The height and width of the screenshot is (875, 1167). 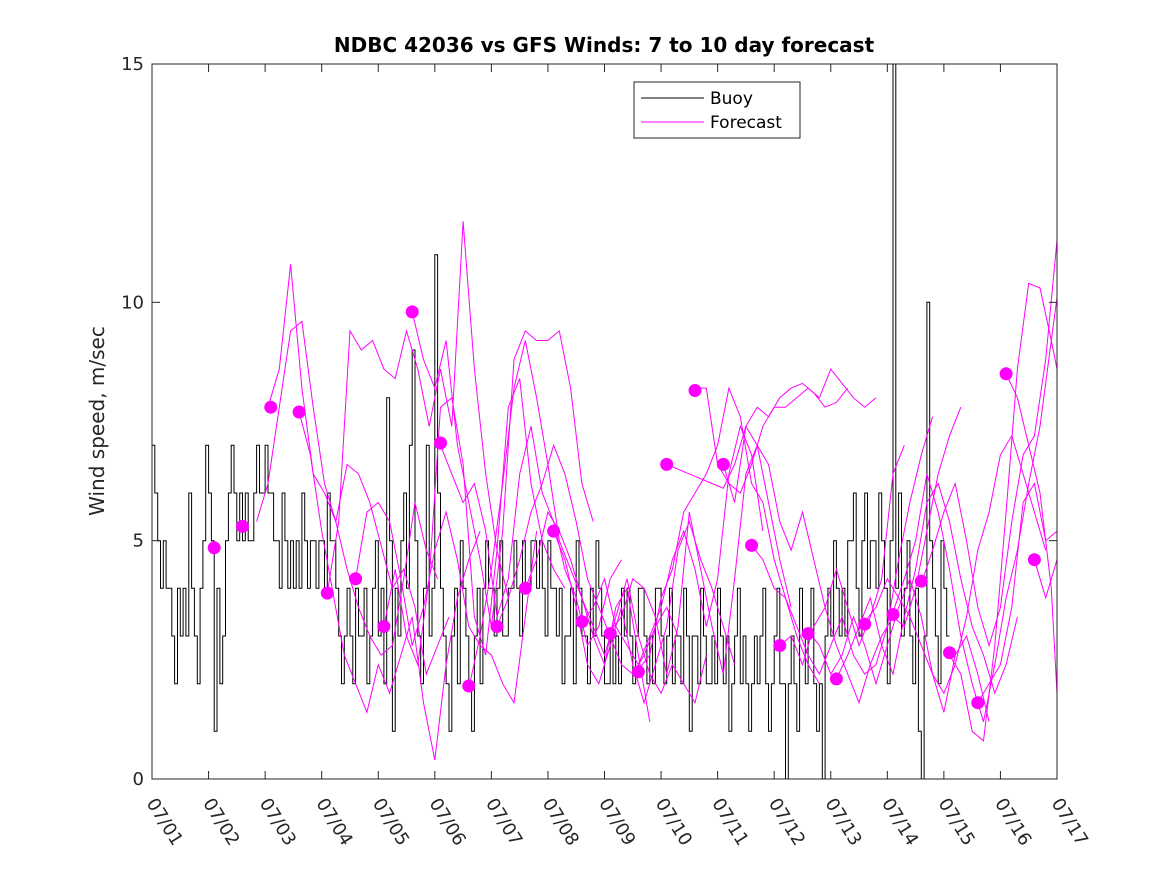 I want to click on legend: Buoy Forecast, so click(x=717, y=110).